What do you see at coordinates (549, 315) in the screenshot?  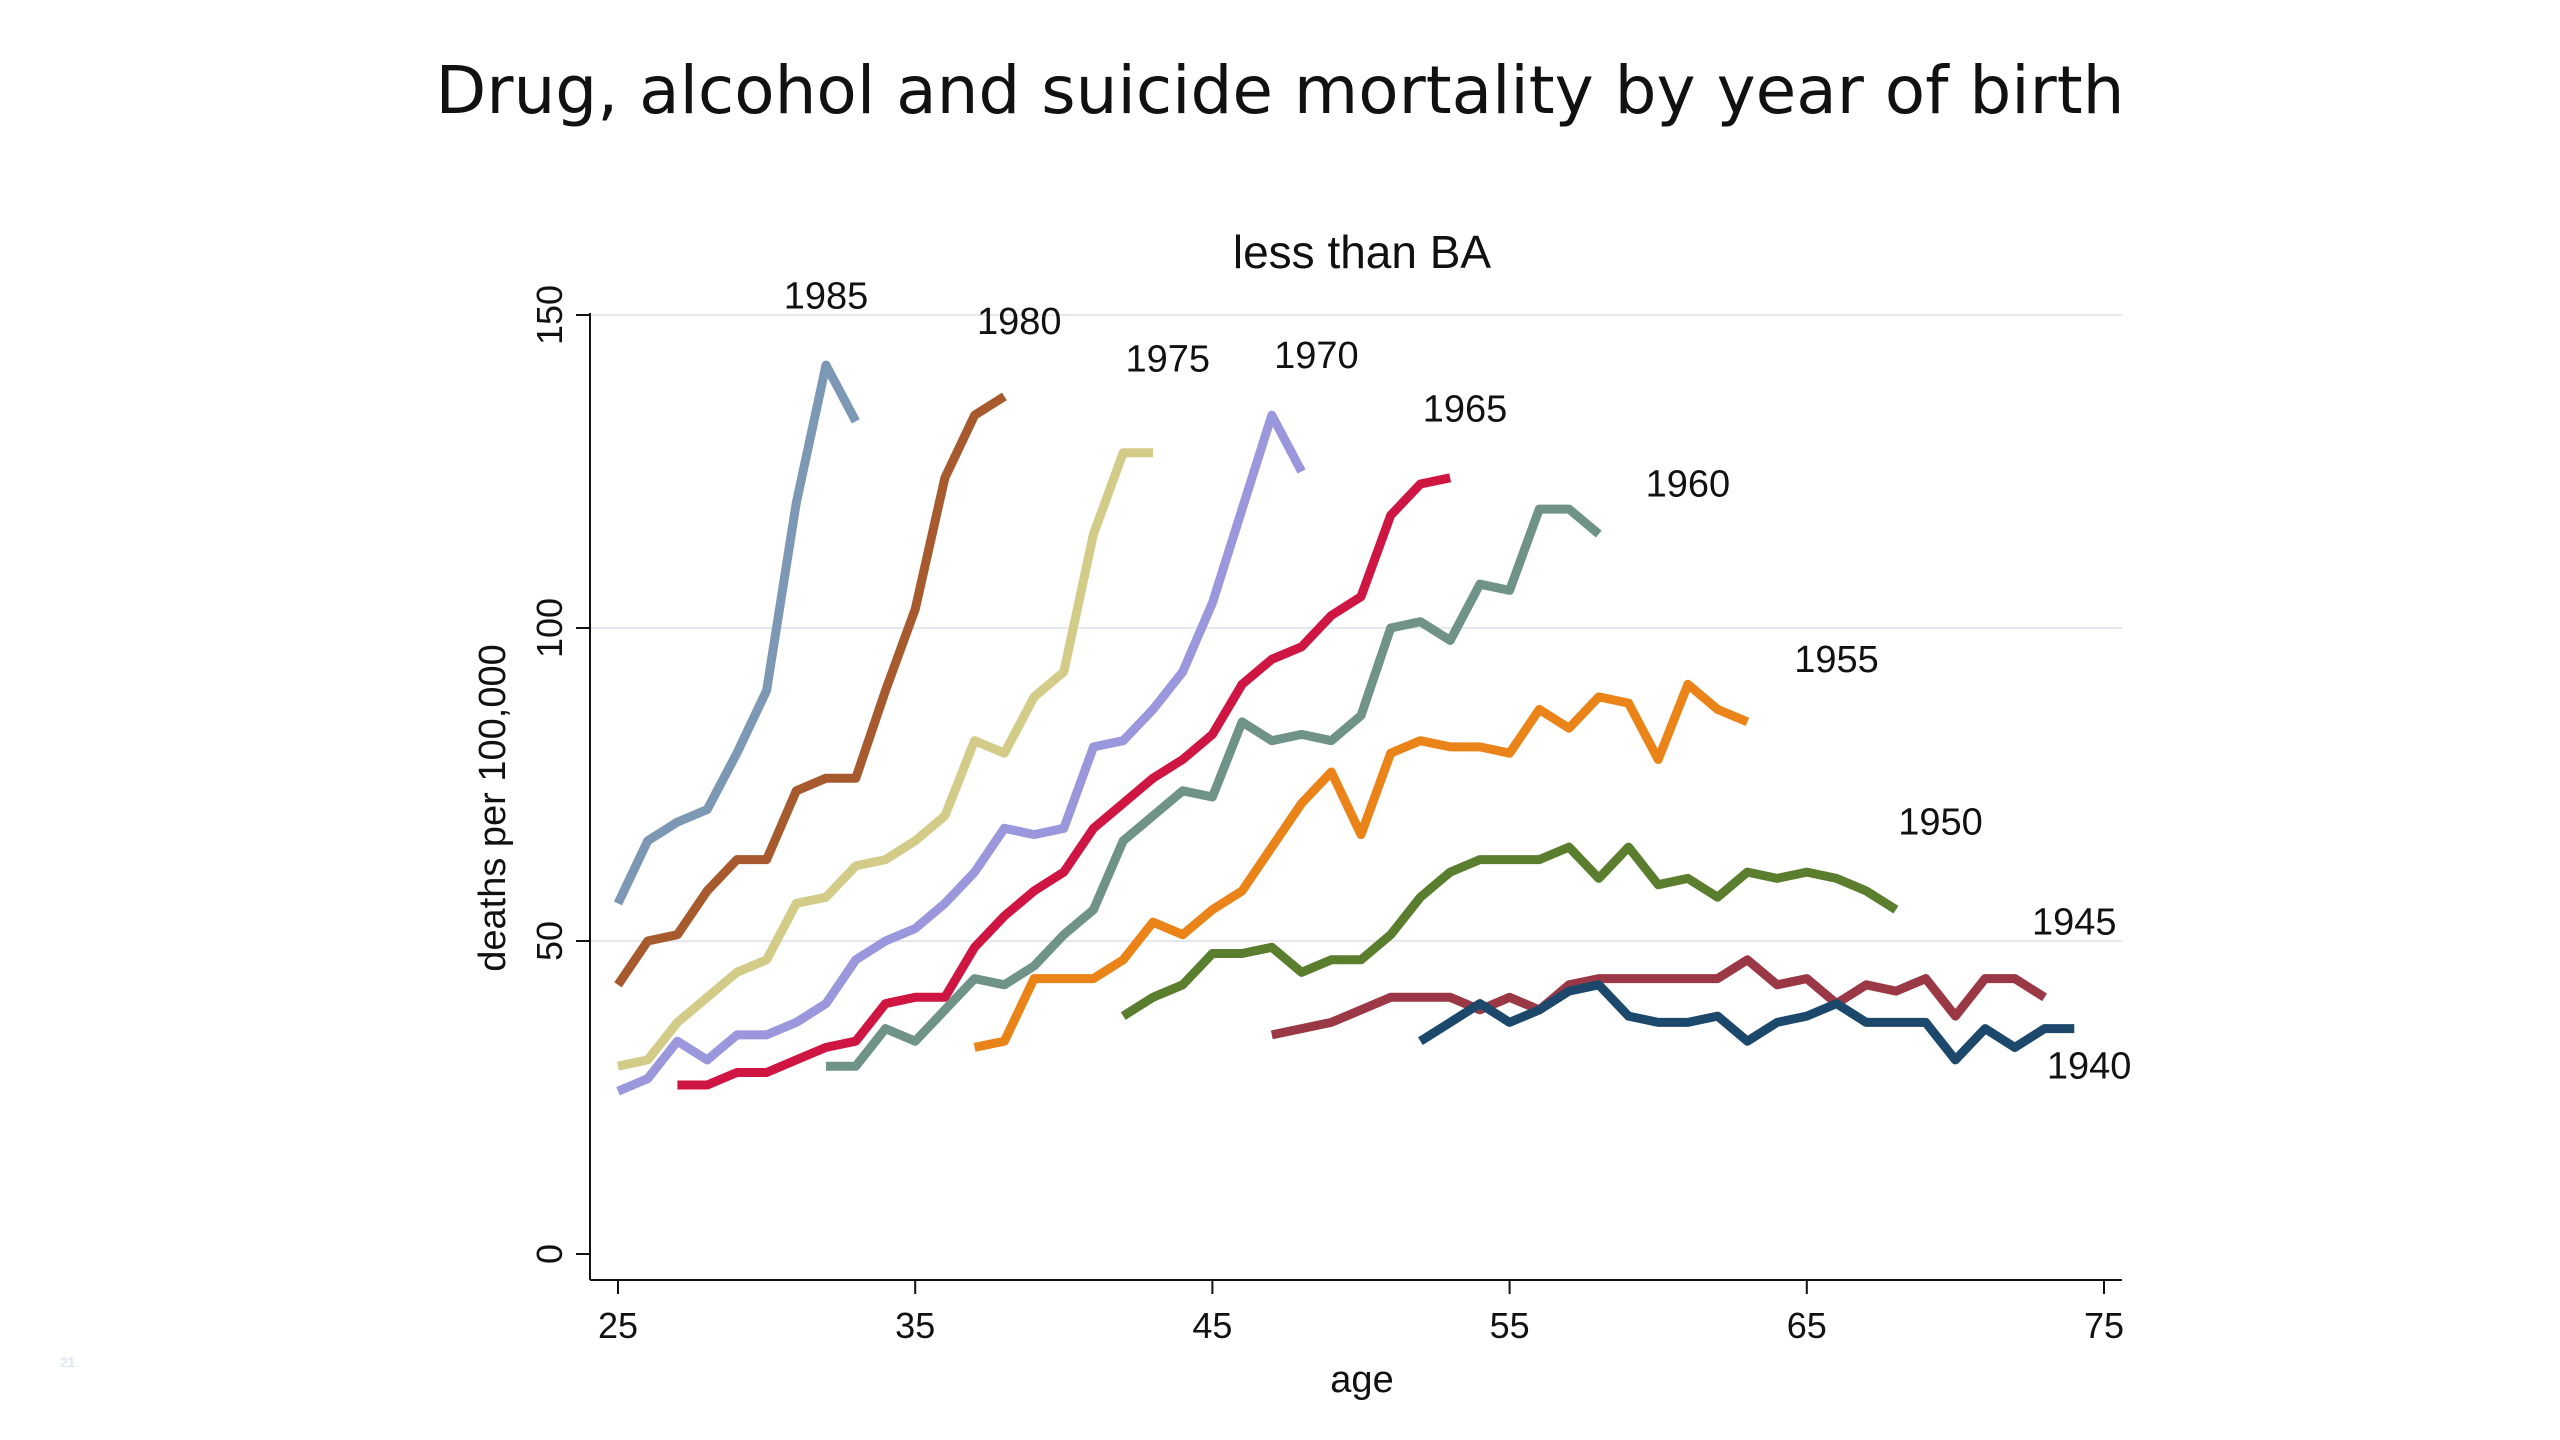 I see `y-tick-label: 150` at bounding box center [549, 315].